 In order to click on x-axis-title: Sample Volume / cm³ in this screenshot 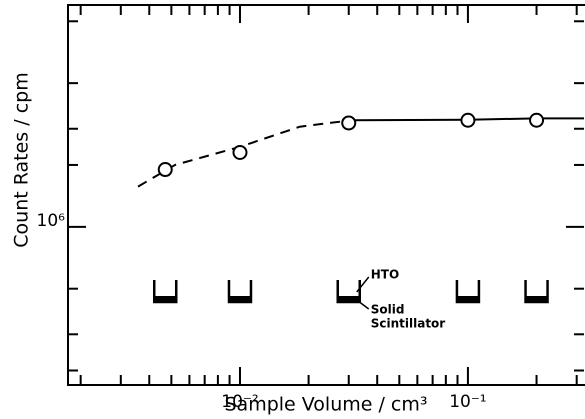, I will do `click(326, 405)`.